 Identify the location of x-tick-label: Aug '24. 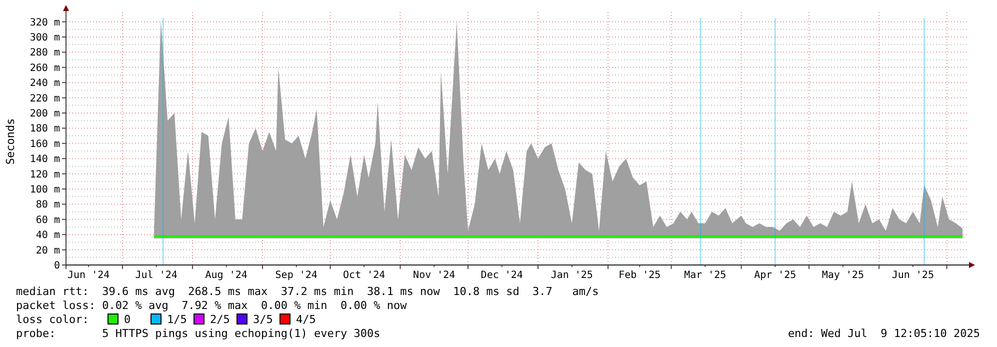
(226, 275).